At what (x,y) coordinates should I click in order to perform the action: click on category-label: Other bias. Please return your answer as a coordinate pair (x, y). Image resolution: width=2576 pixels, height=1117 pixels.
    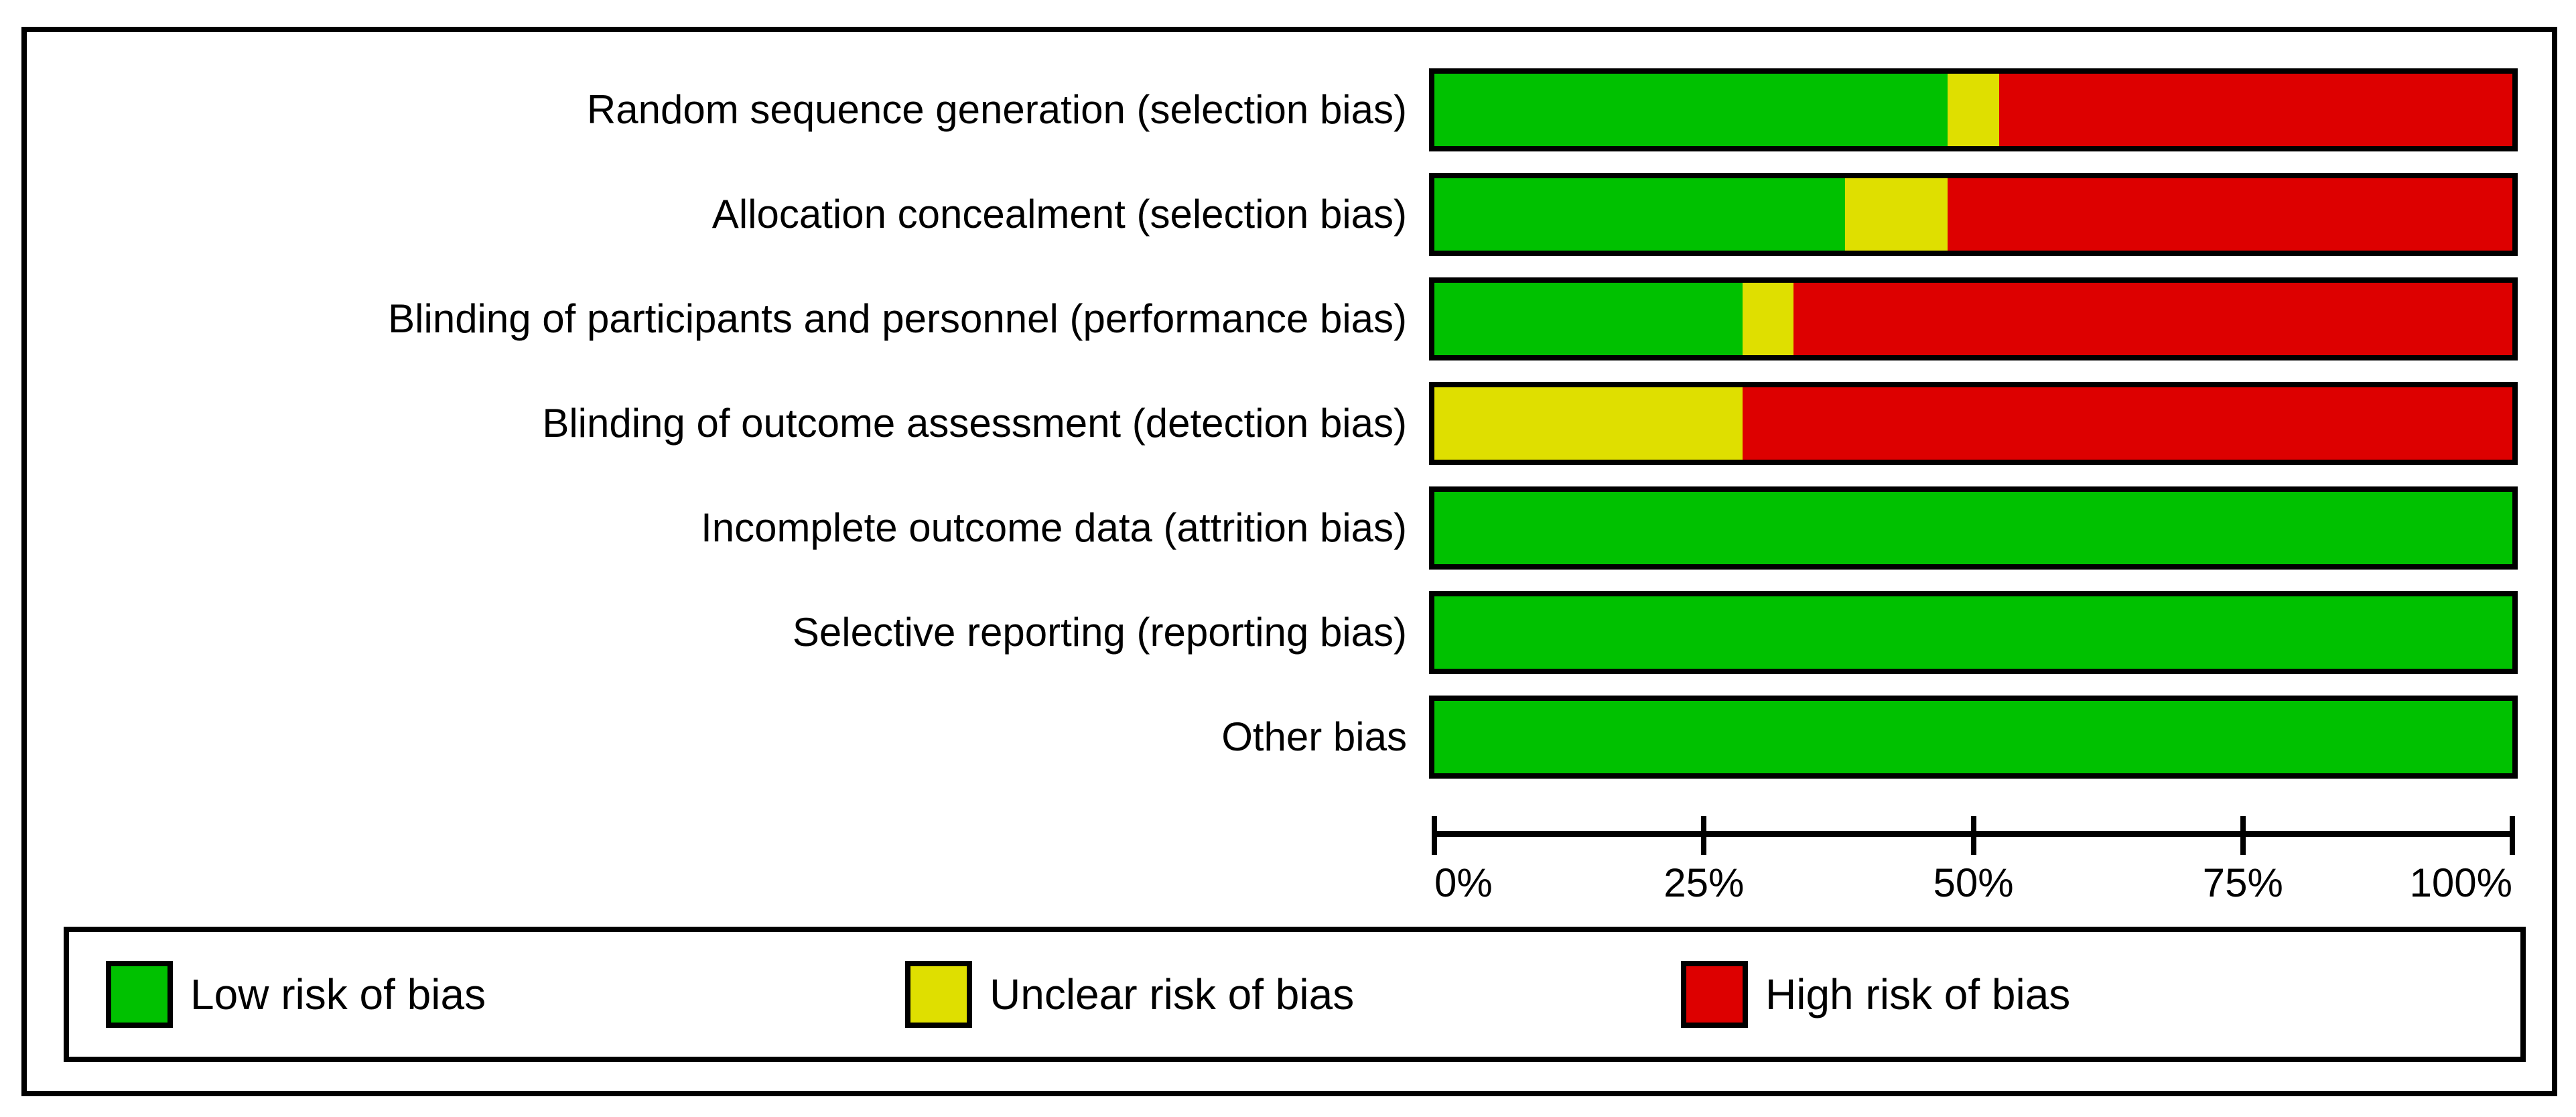
    Looking at the image, I should click on (1314, 737).